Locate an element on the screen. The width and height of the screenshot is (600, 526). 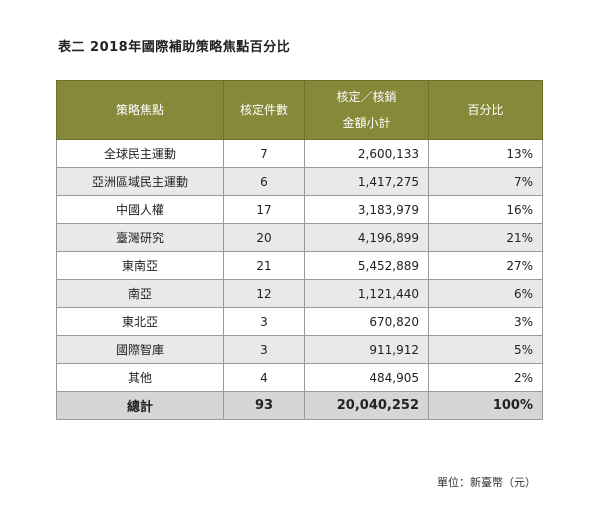
cell-amount: 5,452,889 is located at coordinates (366, 265).